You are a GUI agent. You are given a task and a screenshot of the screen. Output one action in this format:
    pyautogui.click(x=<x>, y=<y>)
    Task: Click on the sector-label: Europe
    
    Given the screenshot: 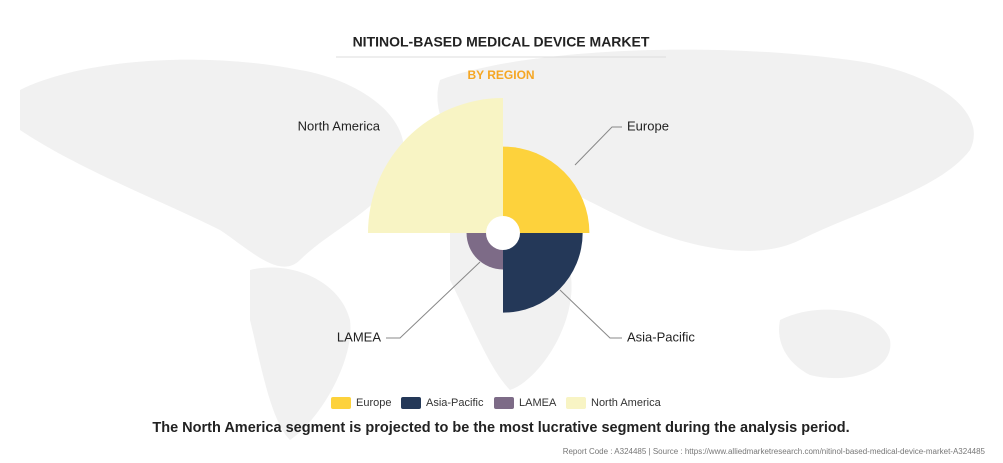 What is the action you would take?
    pyautogui.click(x=648, y=125)
    